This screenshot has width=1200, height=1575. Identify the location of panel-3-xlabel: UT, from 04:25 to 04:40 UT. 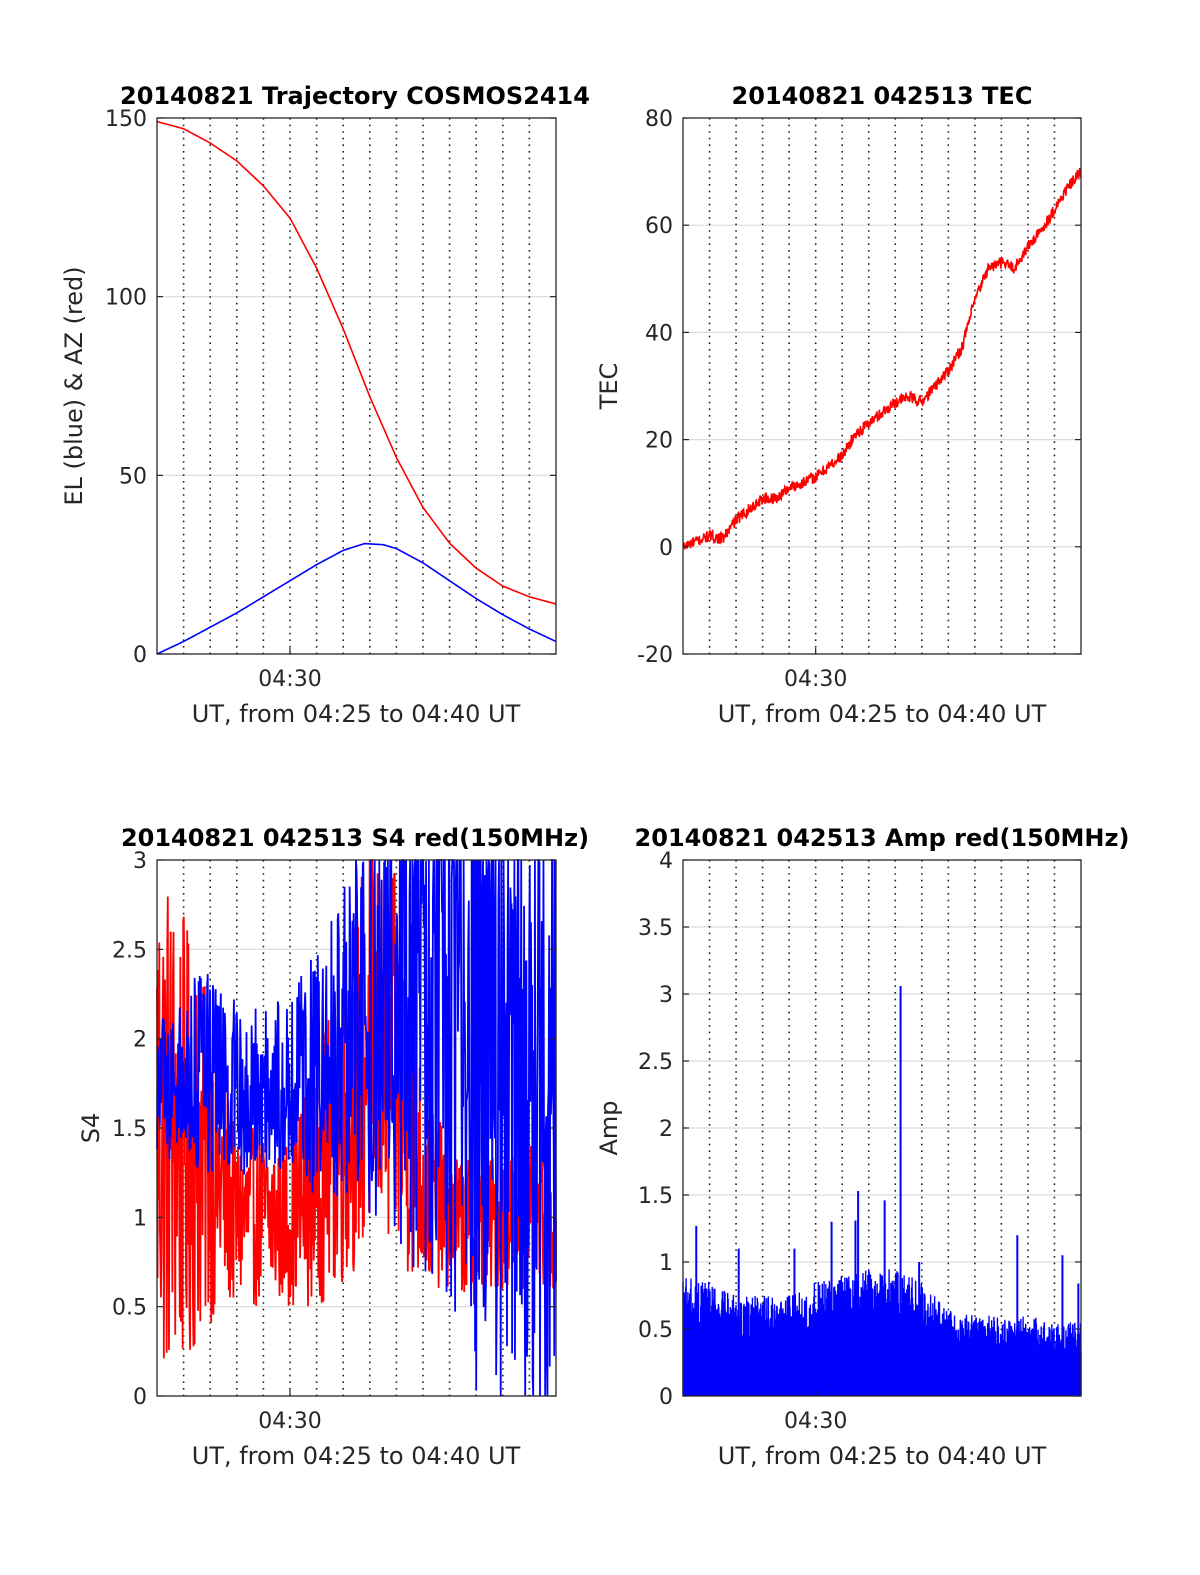
(882, 1456).